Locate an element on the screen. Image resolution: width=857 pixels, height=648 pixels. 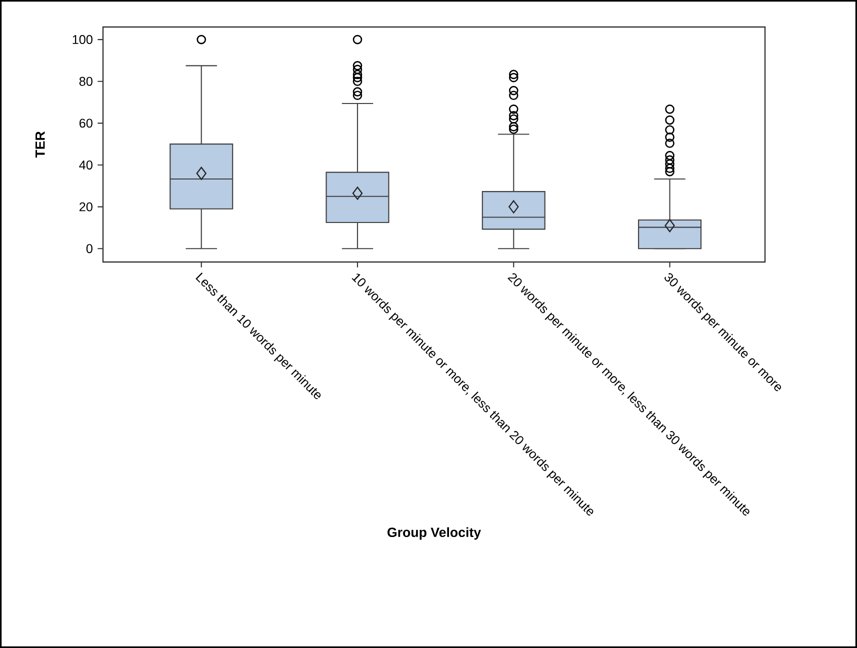
x-axis-title: Group Velocity is located at coordinates (434, 533).